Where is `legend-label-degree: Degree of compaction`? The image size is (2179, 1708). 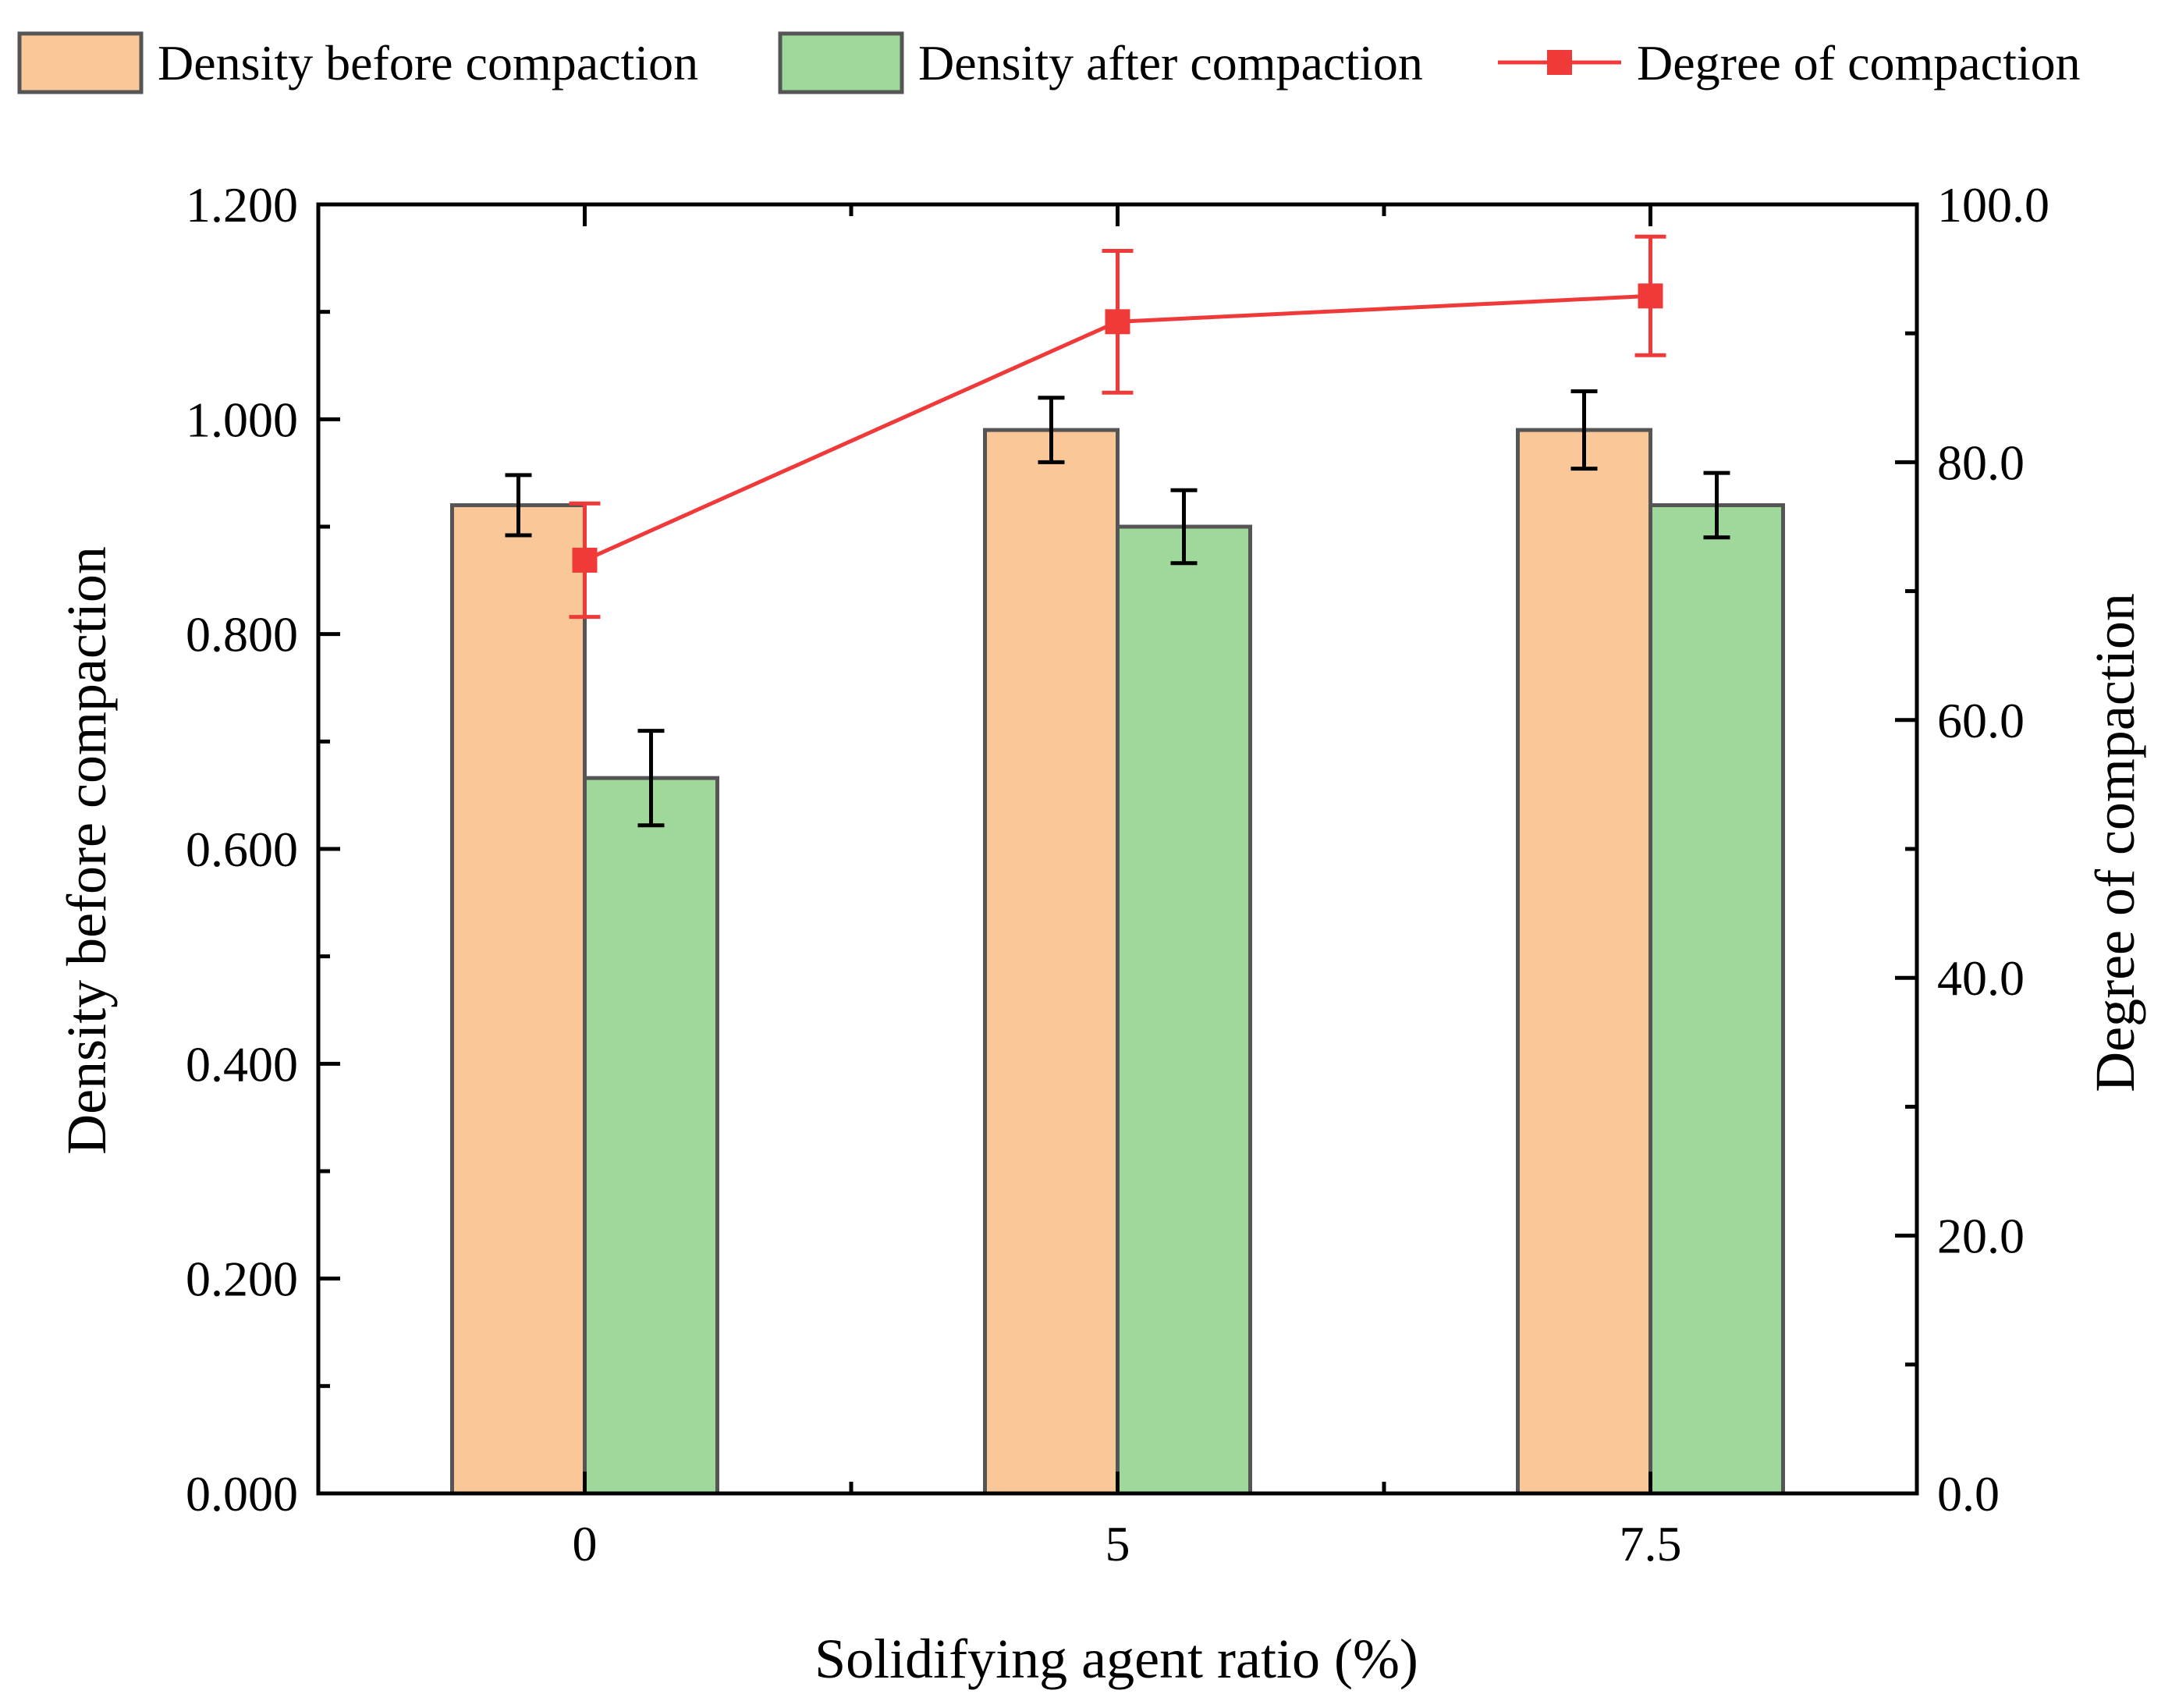
legend-label-degree: Degree of compaction is located at coordinates (1859, 63).